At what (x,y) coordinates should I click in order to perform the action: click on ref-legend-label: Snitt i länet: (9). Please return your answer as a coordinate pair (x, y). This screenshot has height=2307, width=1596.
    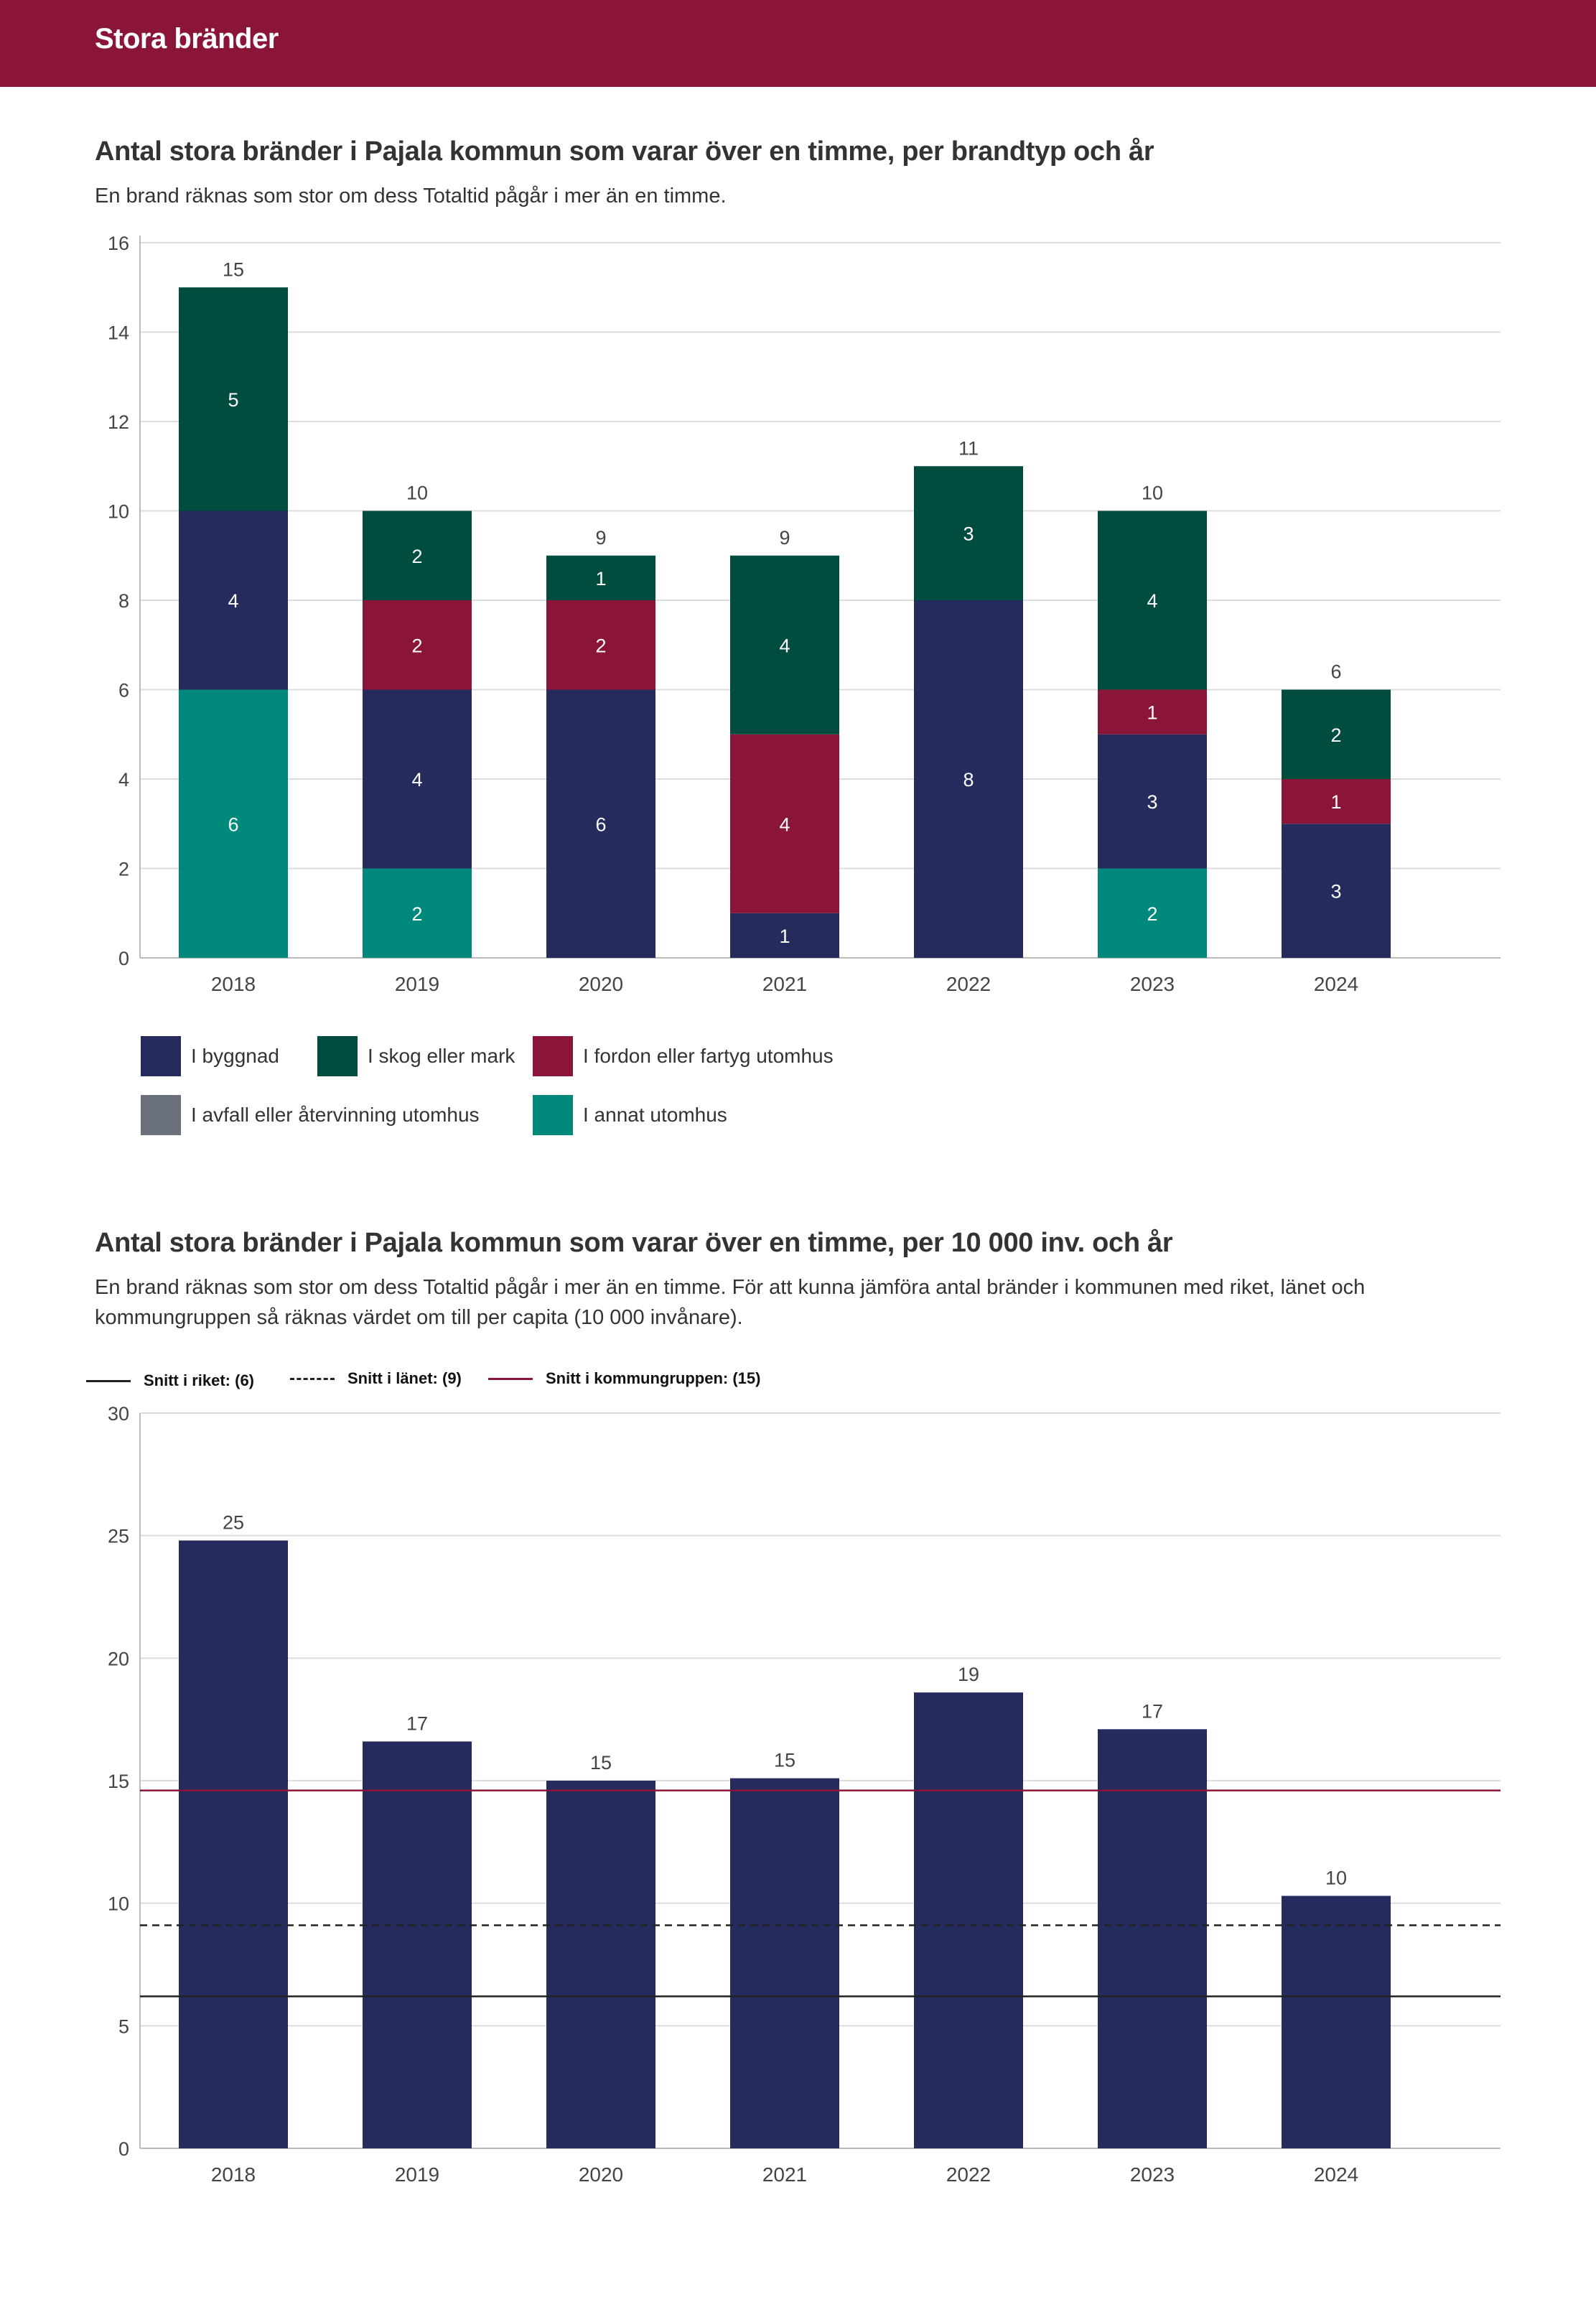
    Looking at the image, I should click on (404, 1378).